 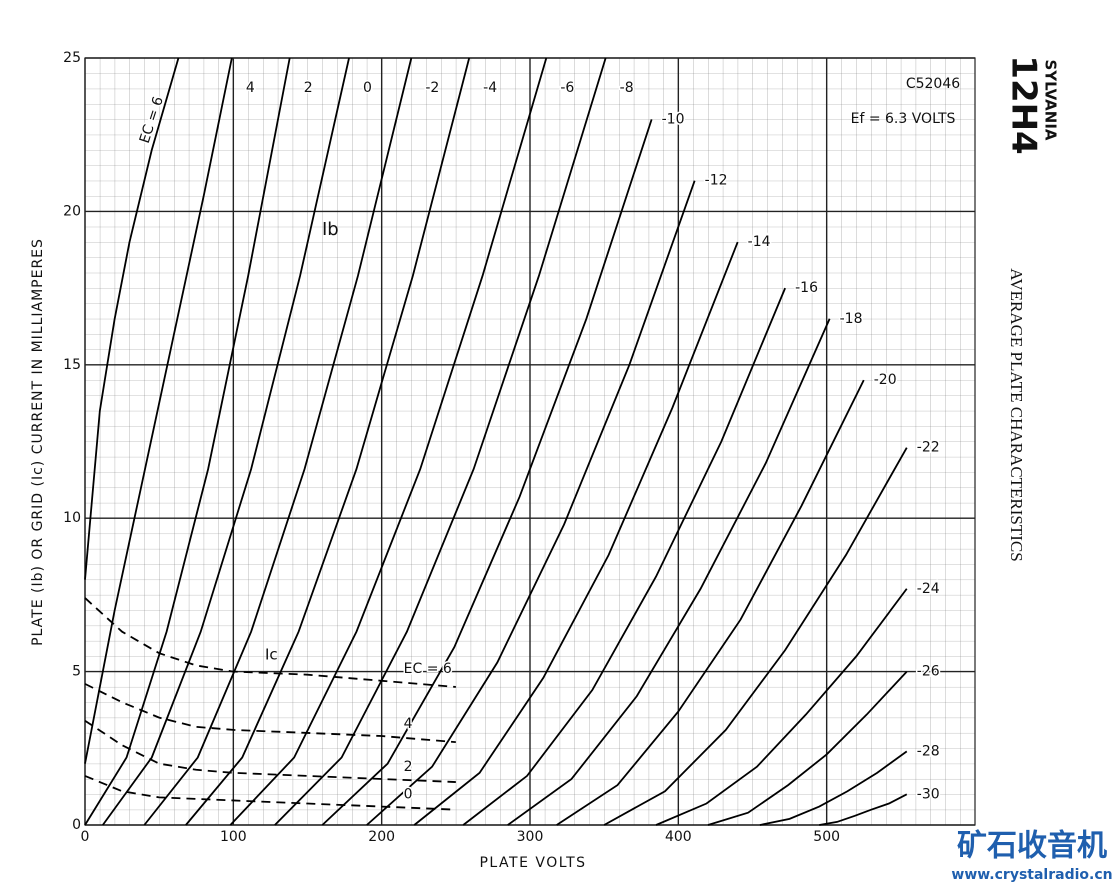 What do you see at coordinates (1016, 414) in the screenshot?
I see `chart-title: AVERAGE PLATE CHARACTERISTICS` at bounding box center [1016, 414].